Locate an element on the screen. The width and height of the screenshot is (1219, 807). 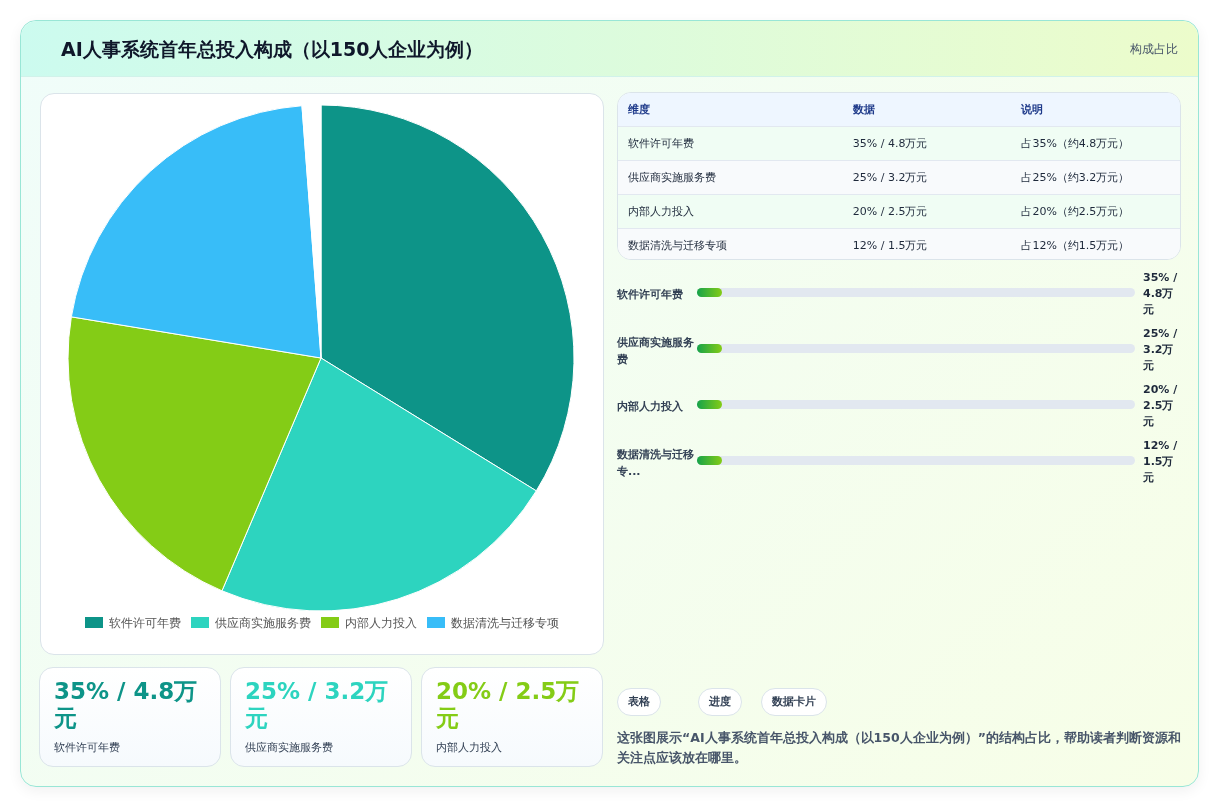
text: 占35%（约4.8万元） is located at coordinates (1075, 143).